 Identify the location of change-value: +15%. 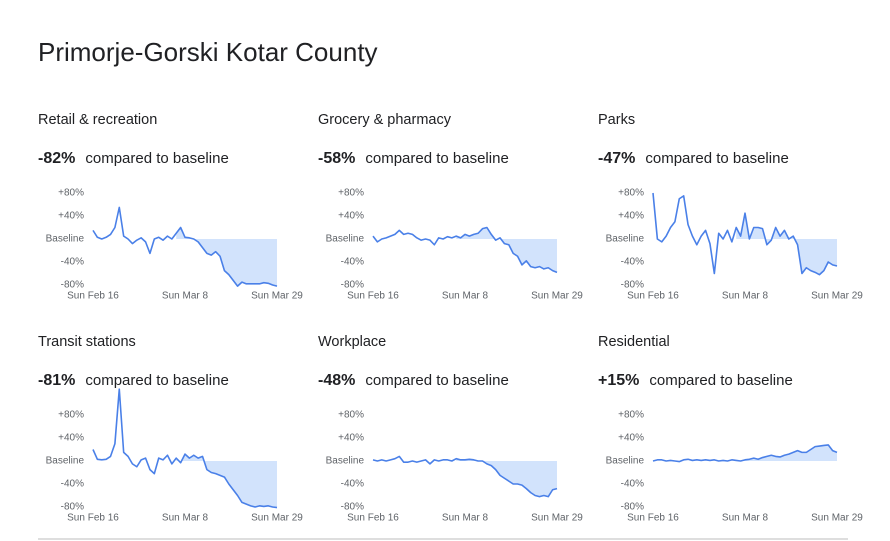
(618, 380).